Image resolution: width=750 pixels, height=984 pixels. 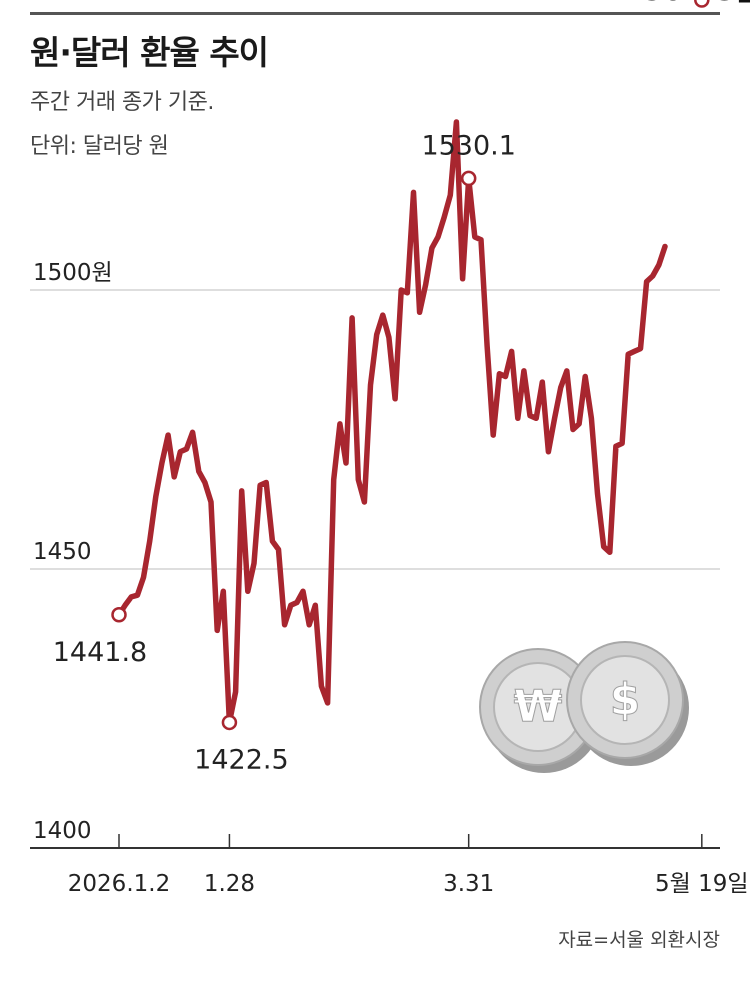 I want to click on data-label: 1441.8, so click(x=100, y=652).